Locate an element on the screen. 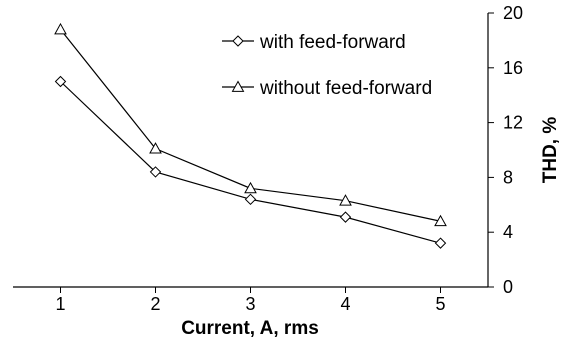 Image resolution: width=570 pixels, height=344 pixels. x-axis-label: Current, A, rms is located at coordinates (250, 328).